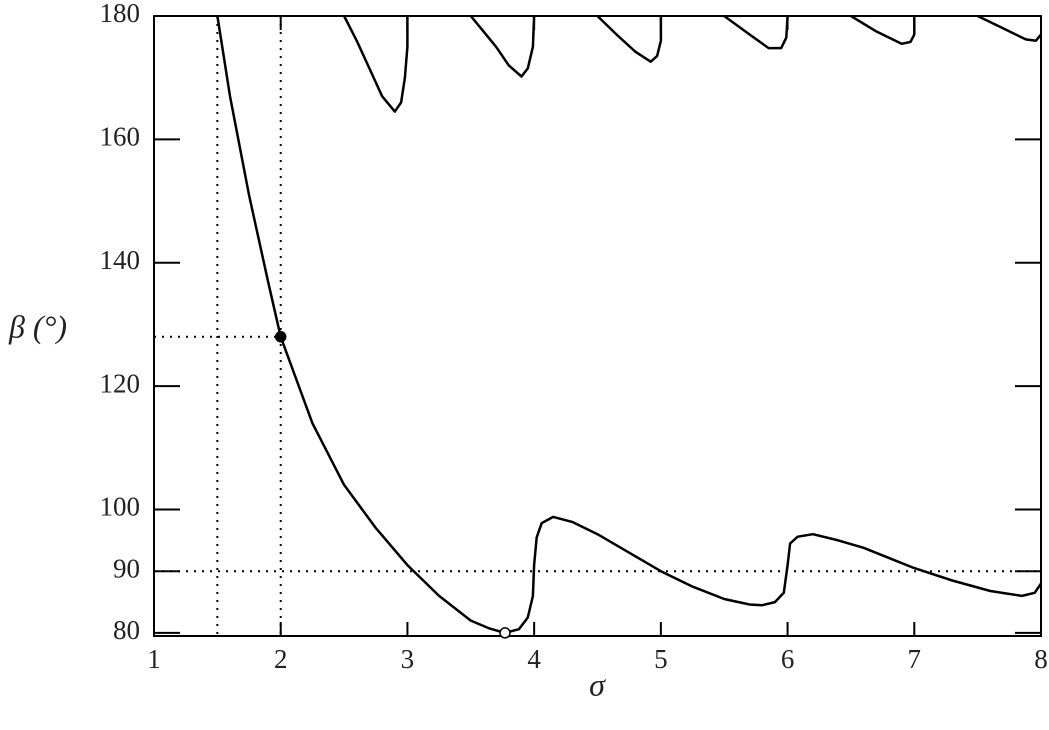 The height and width of the screenshot is (730, 1049). What do you see at coordinates (661, 659) in the screenshot?
I see `x-tick-label: 5` at bounding box center [661, 659].